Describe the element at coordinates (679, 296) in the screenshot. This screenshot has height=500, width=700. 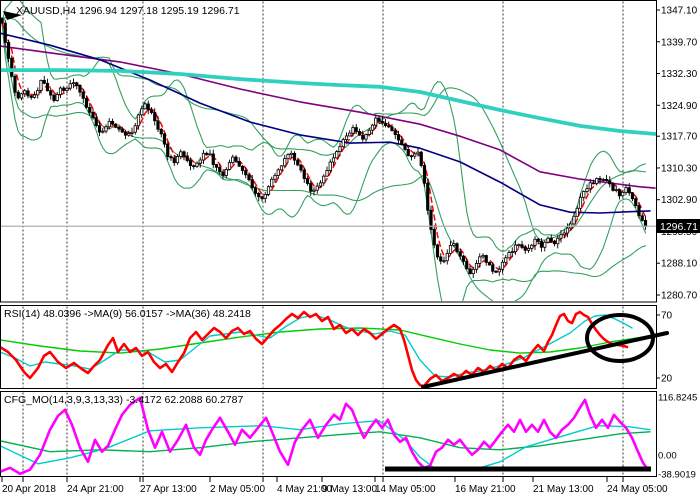
I see `price-axis-label: 1280.70` at that location.